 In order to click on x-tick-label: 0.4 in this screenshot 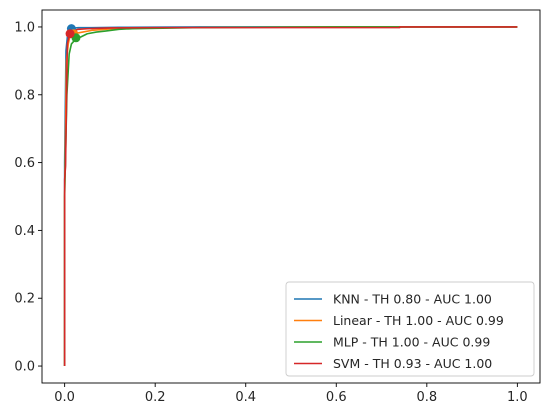, I will do `click(245, 397)`.